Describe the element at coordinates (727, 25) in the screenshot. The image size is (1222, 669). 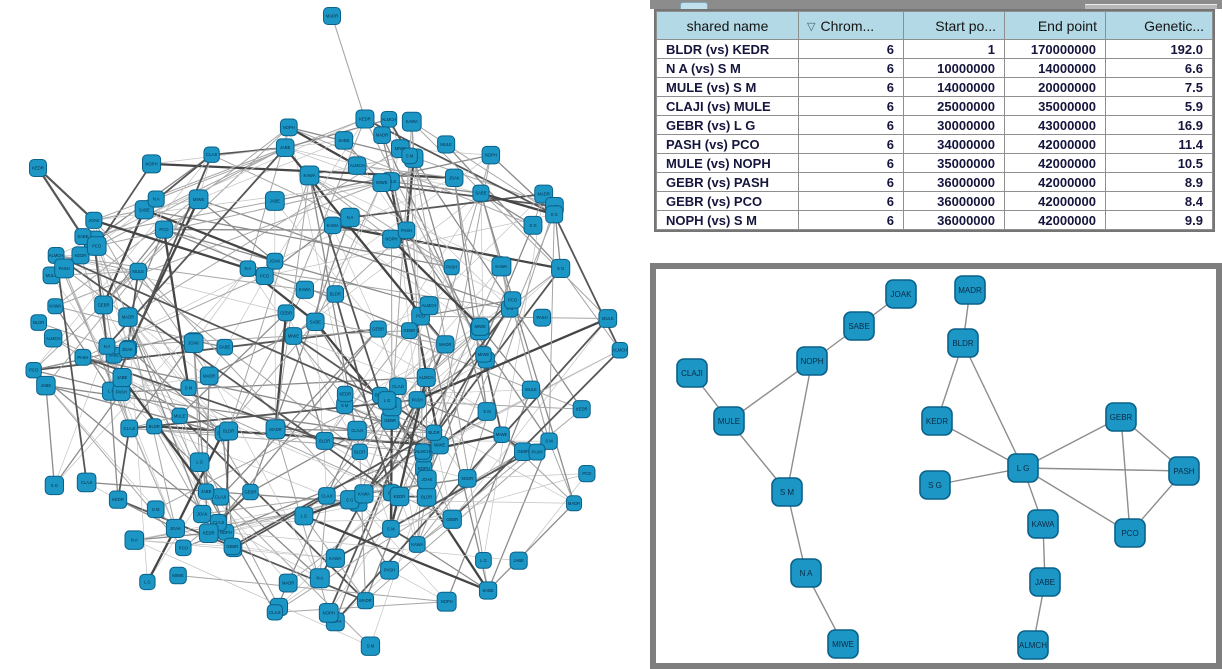
I see `column-header-shared-name: shared name` at that location.